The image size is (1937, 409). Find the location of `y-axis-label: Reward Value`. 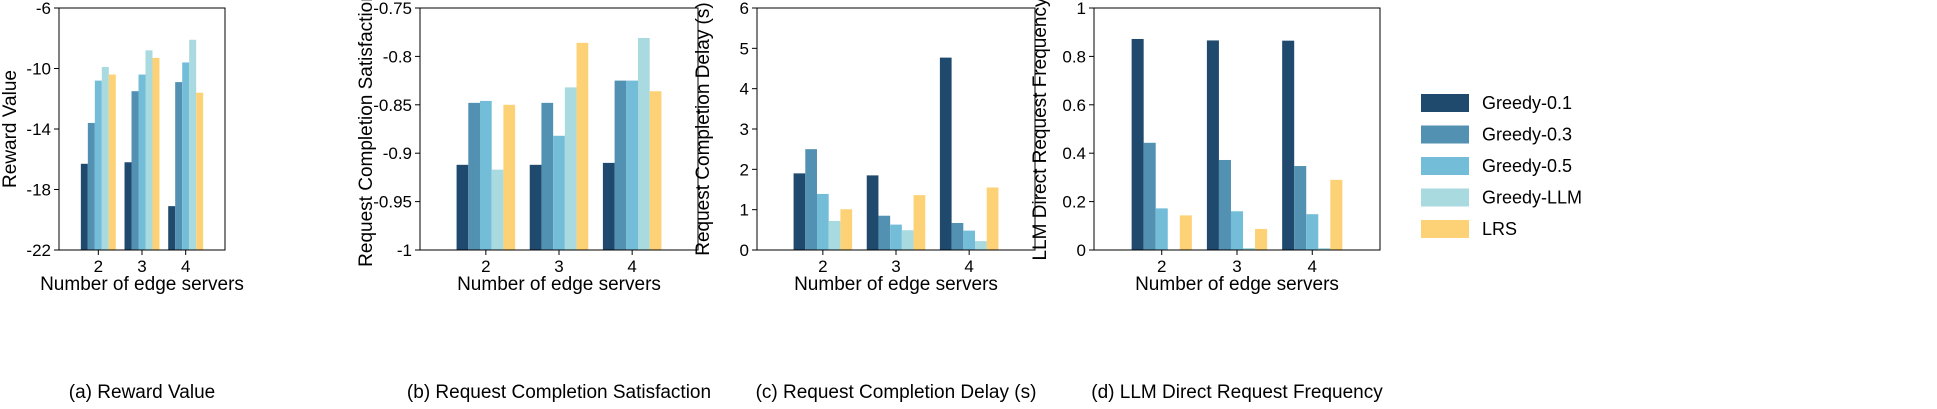

y-axis-label: Reward Value is located at coordinates (10, 129).